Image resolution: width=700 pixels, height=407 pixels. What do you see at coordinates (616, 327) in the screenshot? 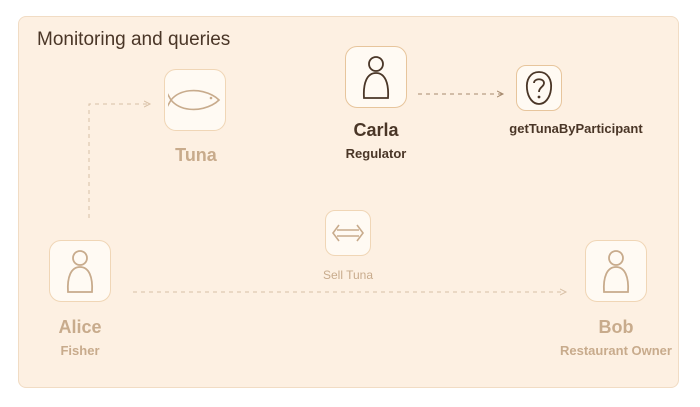
I see `bob-name: Bob` at bounding box center [616, 327].